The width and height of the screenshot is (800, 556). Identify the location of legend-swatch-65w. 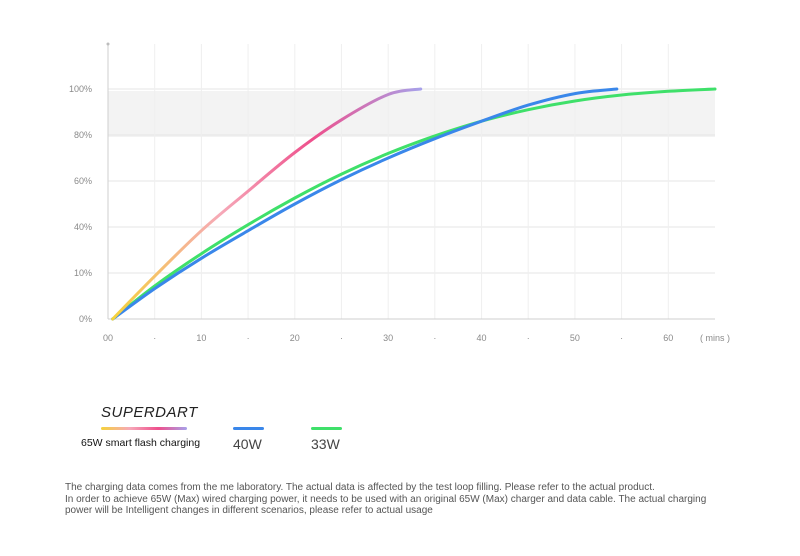
(144, 428).